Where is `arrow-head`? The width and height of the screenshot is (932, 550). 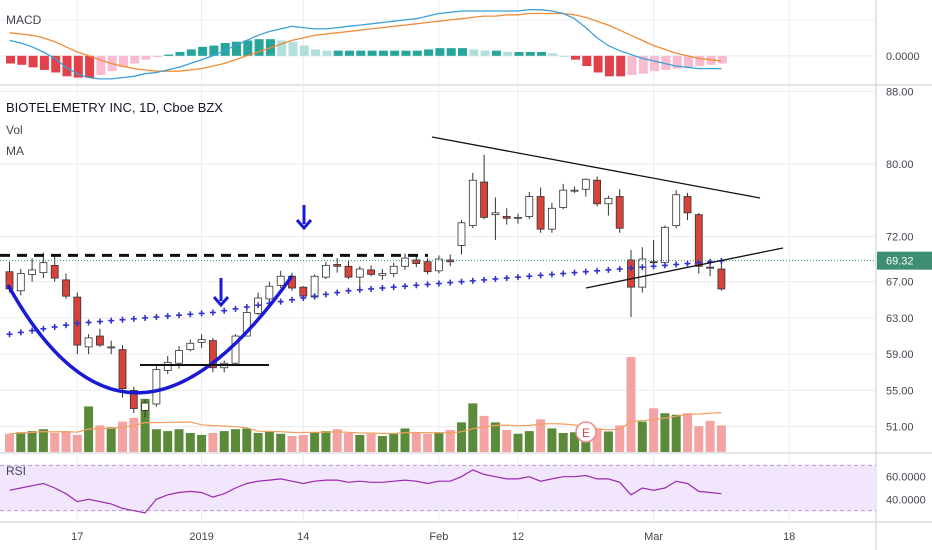
arrow-head is located at coordinates (221, 302).